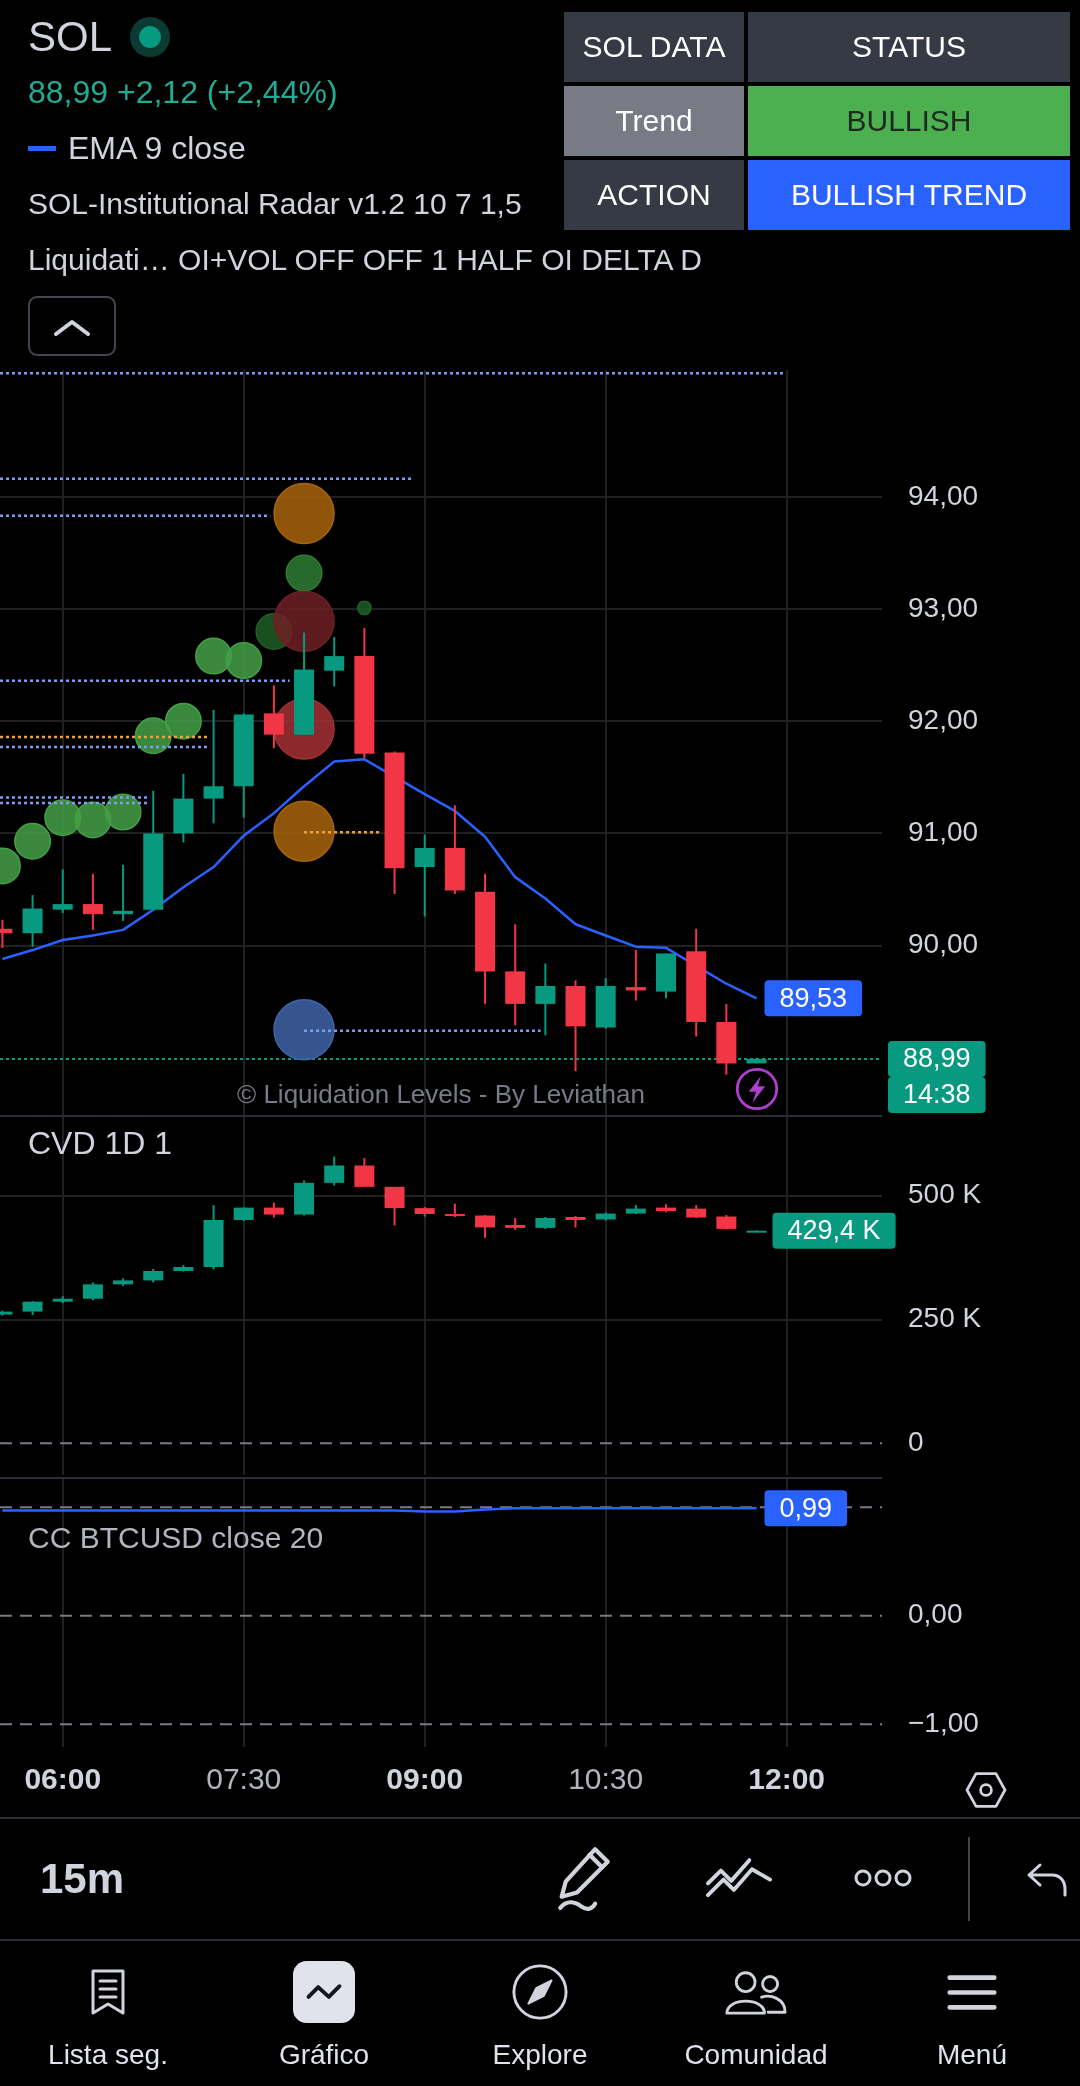 This screenshot has height=2086, width=1080. Describe the element at coordinates (943, 944) in the screenshot. I see `y-tick-label: 90,00` at that location.